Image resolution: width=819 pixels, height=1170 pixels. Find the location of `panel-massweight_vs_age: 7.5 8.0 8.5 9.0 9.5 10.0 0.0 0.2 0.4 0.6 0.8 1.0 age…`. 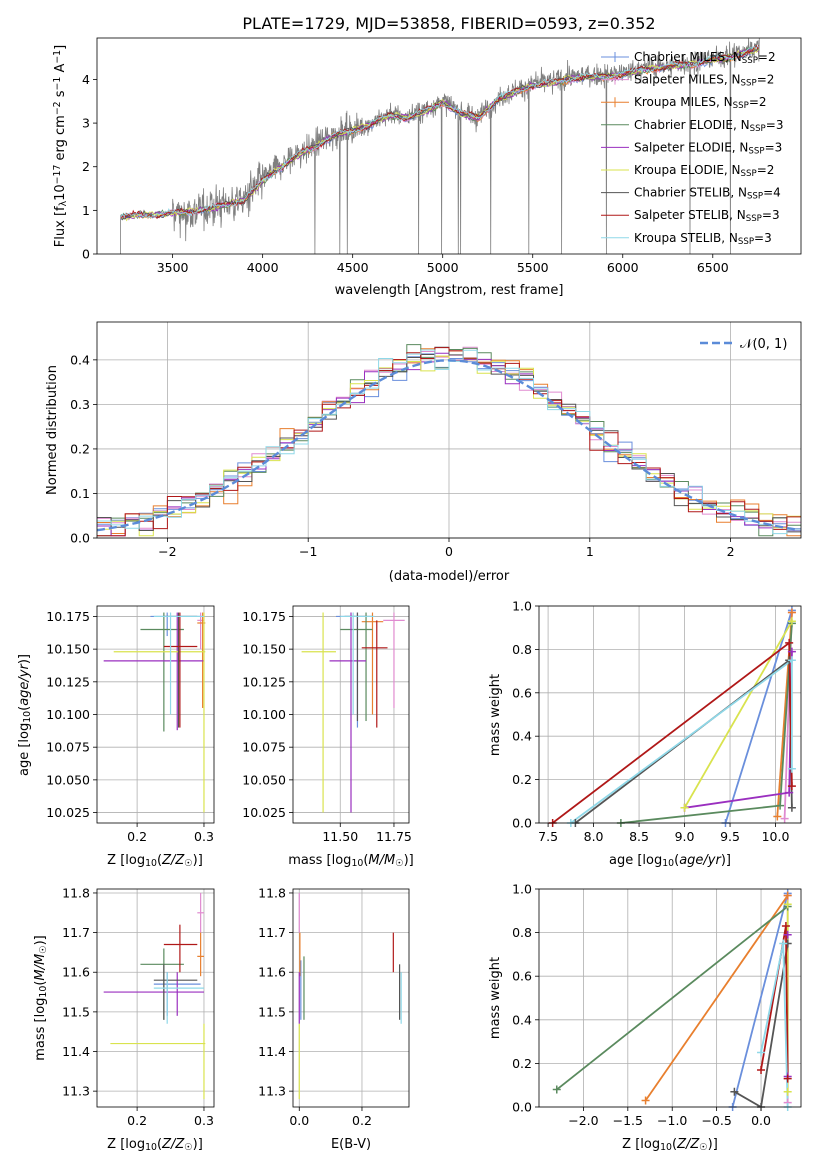

panel-massweight_vs_age: 7.5 8.0 8.5 9.0 9.5 10.0 0.0 0.2 0.4 0.6 0.8 1.0 age… is located at coordinates (645, 734).